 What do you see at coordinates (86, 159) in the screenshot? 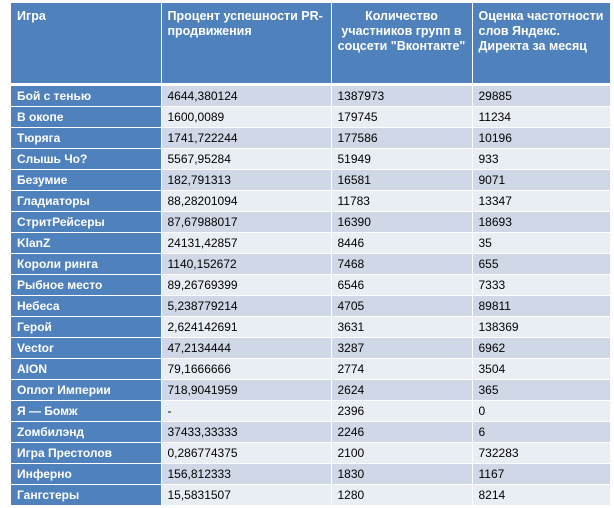
I see `cell-game-name: Слышь Чо?` at bounding box center [86, 159].